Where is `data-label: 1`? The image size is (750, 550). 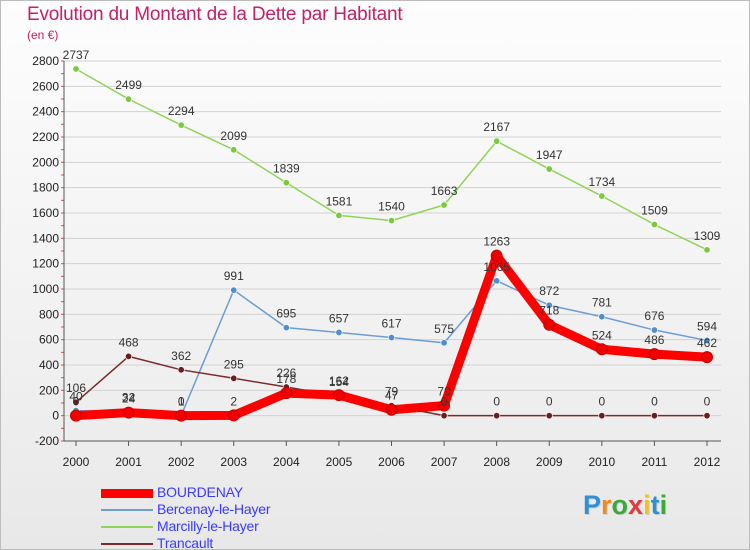
data-label: 1 is located at coordinates (181, 402).